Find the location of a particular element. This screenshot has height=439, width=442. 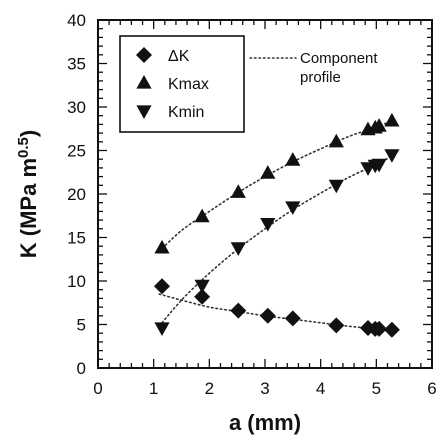

legend-label-kmax: Kmax is located at coordinates (188, 84).